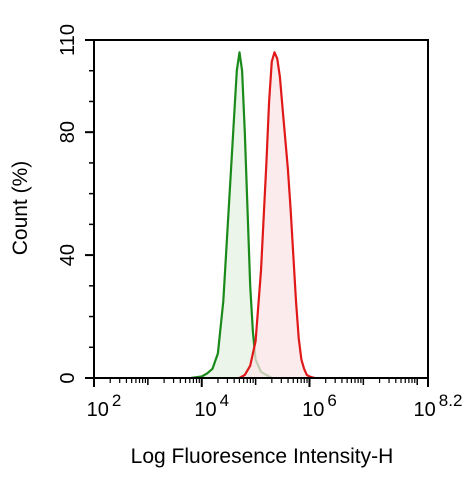 The height and width of the screenshot is (479, 476). Describe the element at coordinates (68, 255) in the screenshot. I see `y-tick-label: 40` at that location.